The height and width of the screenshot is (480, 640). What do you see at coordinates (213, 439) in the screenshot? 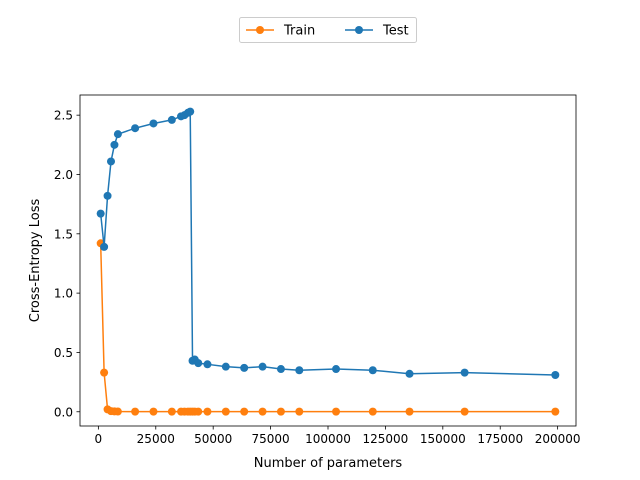
I see `x-tick-label: 50000` at bounding box center [213, 439].